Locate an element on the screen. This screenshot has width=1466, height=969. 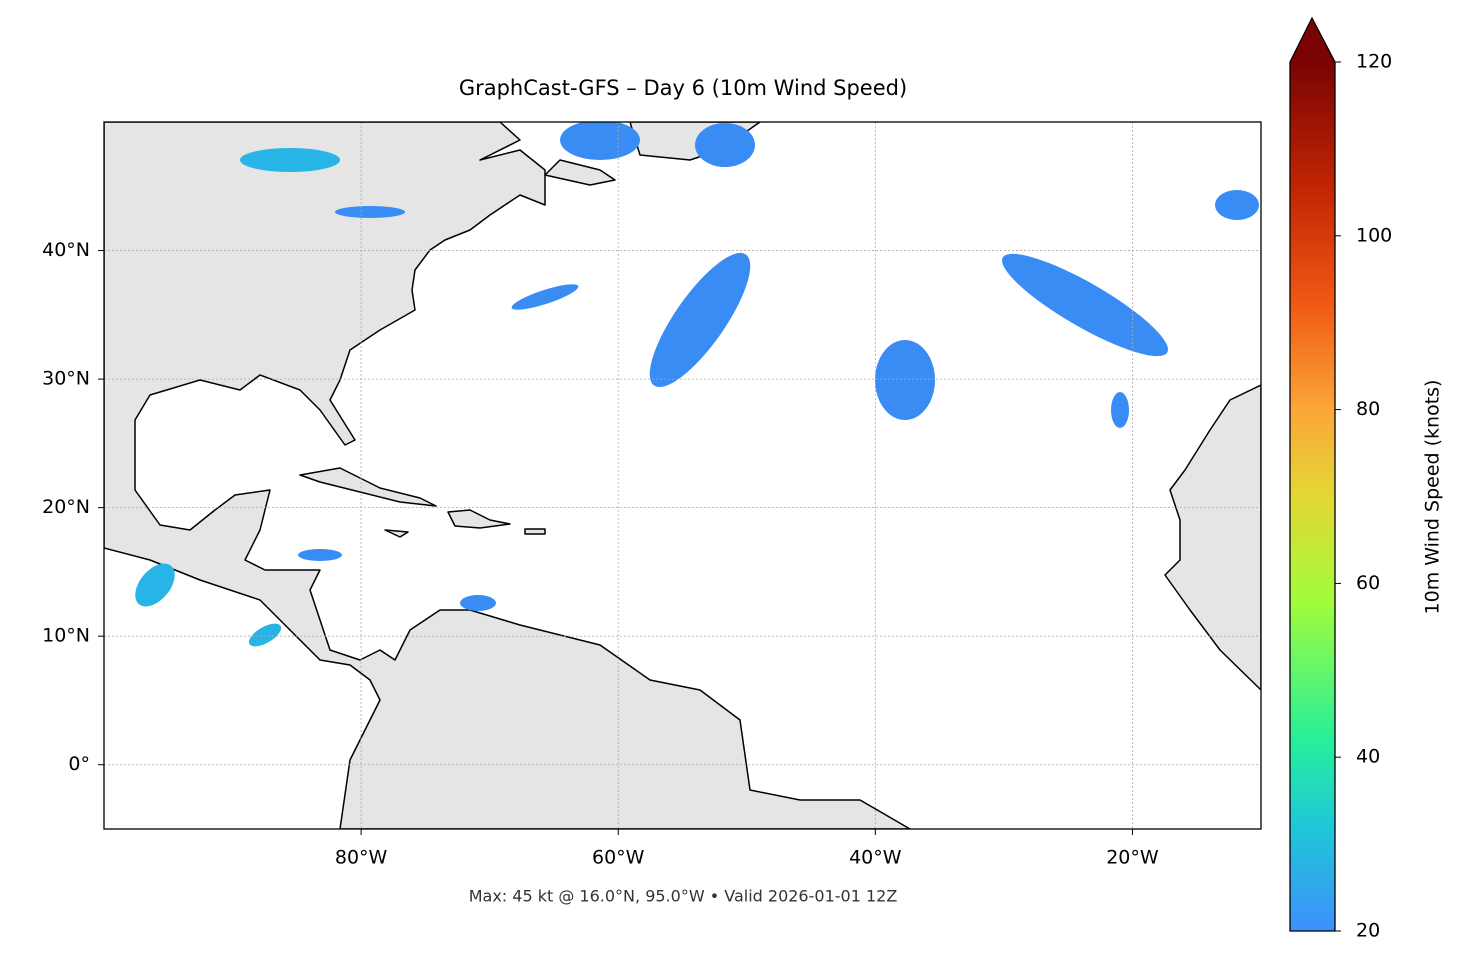
y-tick-label: 10°N is located at coordinates (66, 636).